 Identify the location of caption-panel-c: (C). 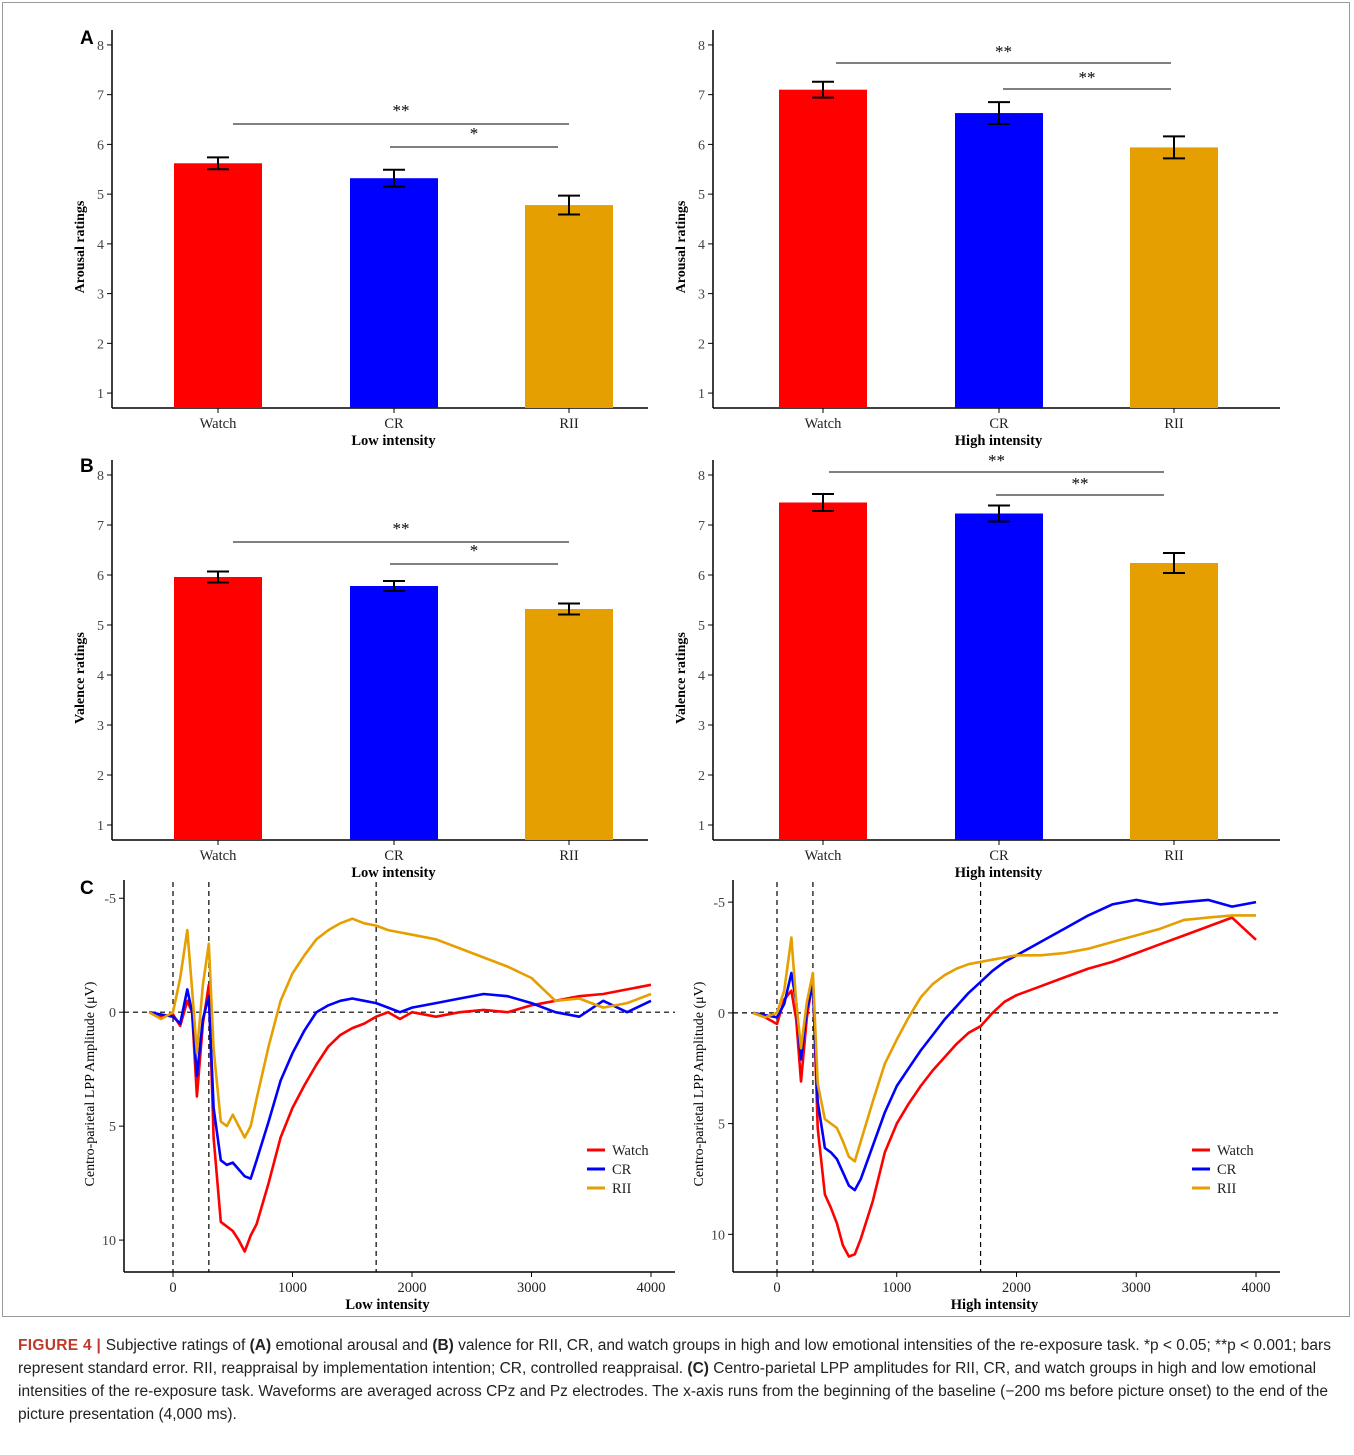
(698, 1368).